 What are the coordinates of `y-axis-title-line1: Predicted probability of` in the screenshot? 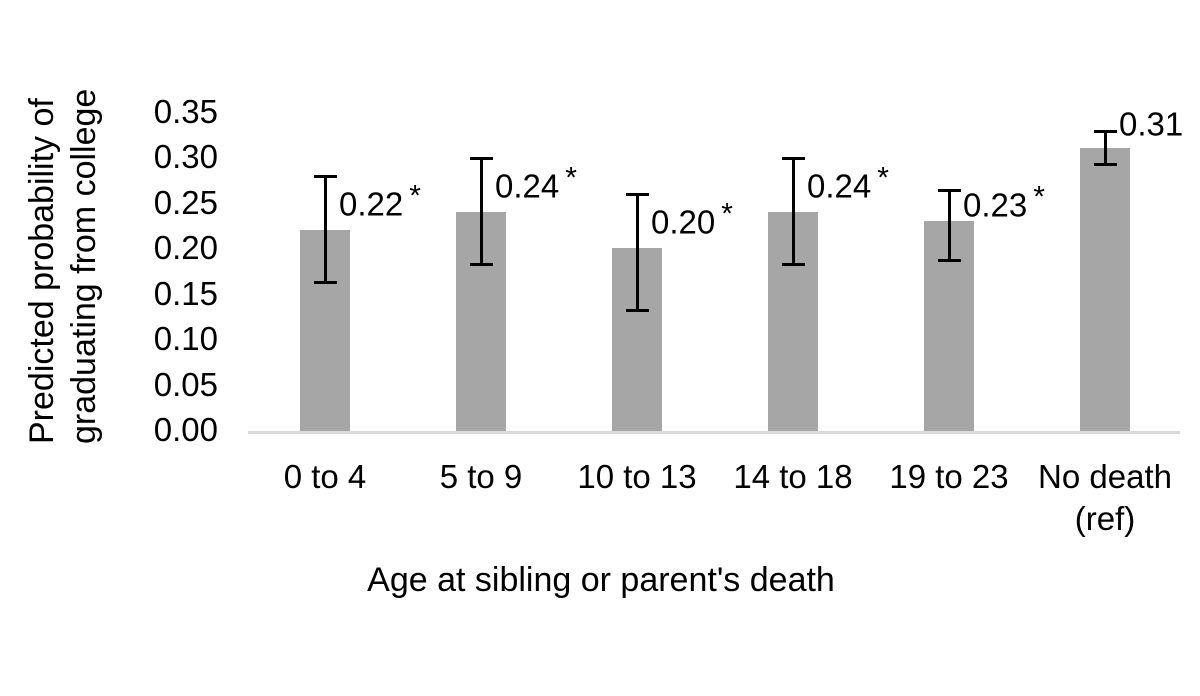 It's located at (42, 271).